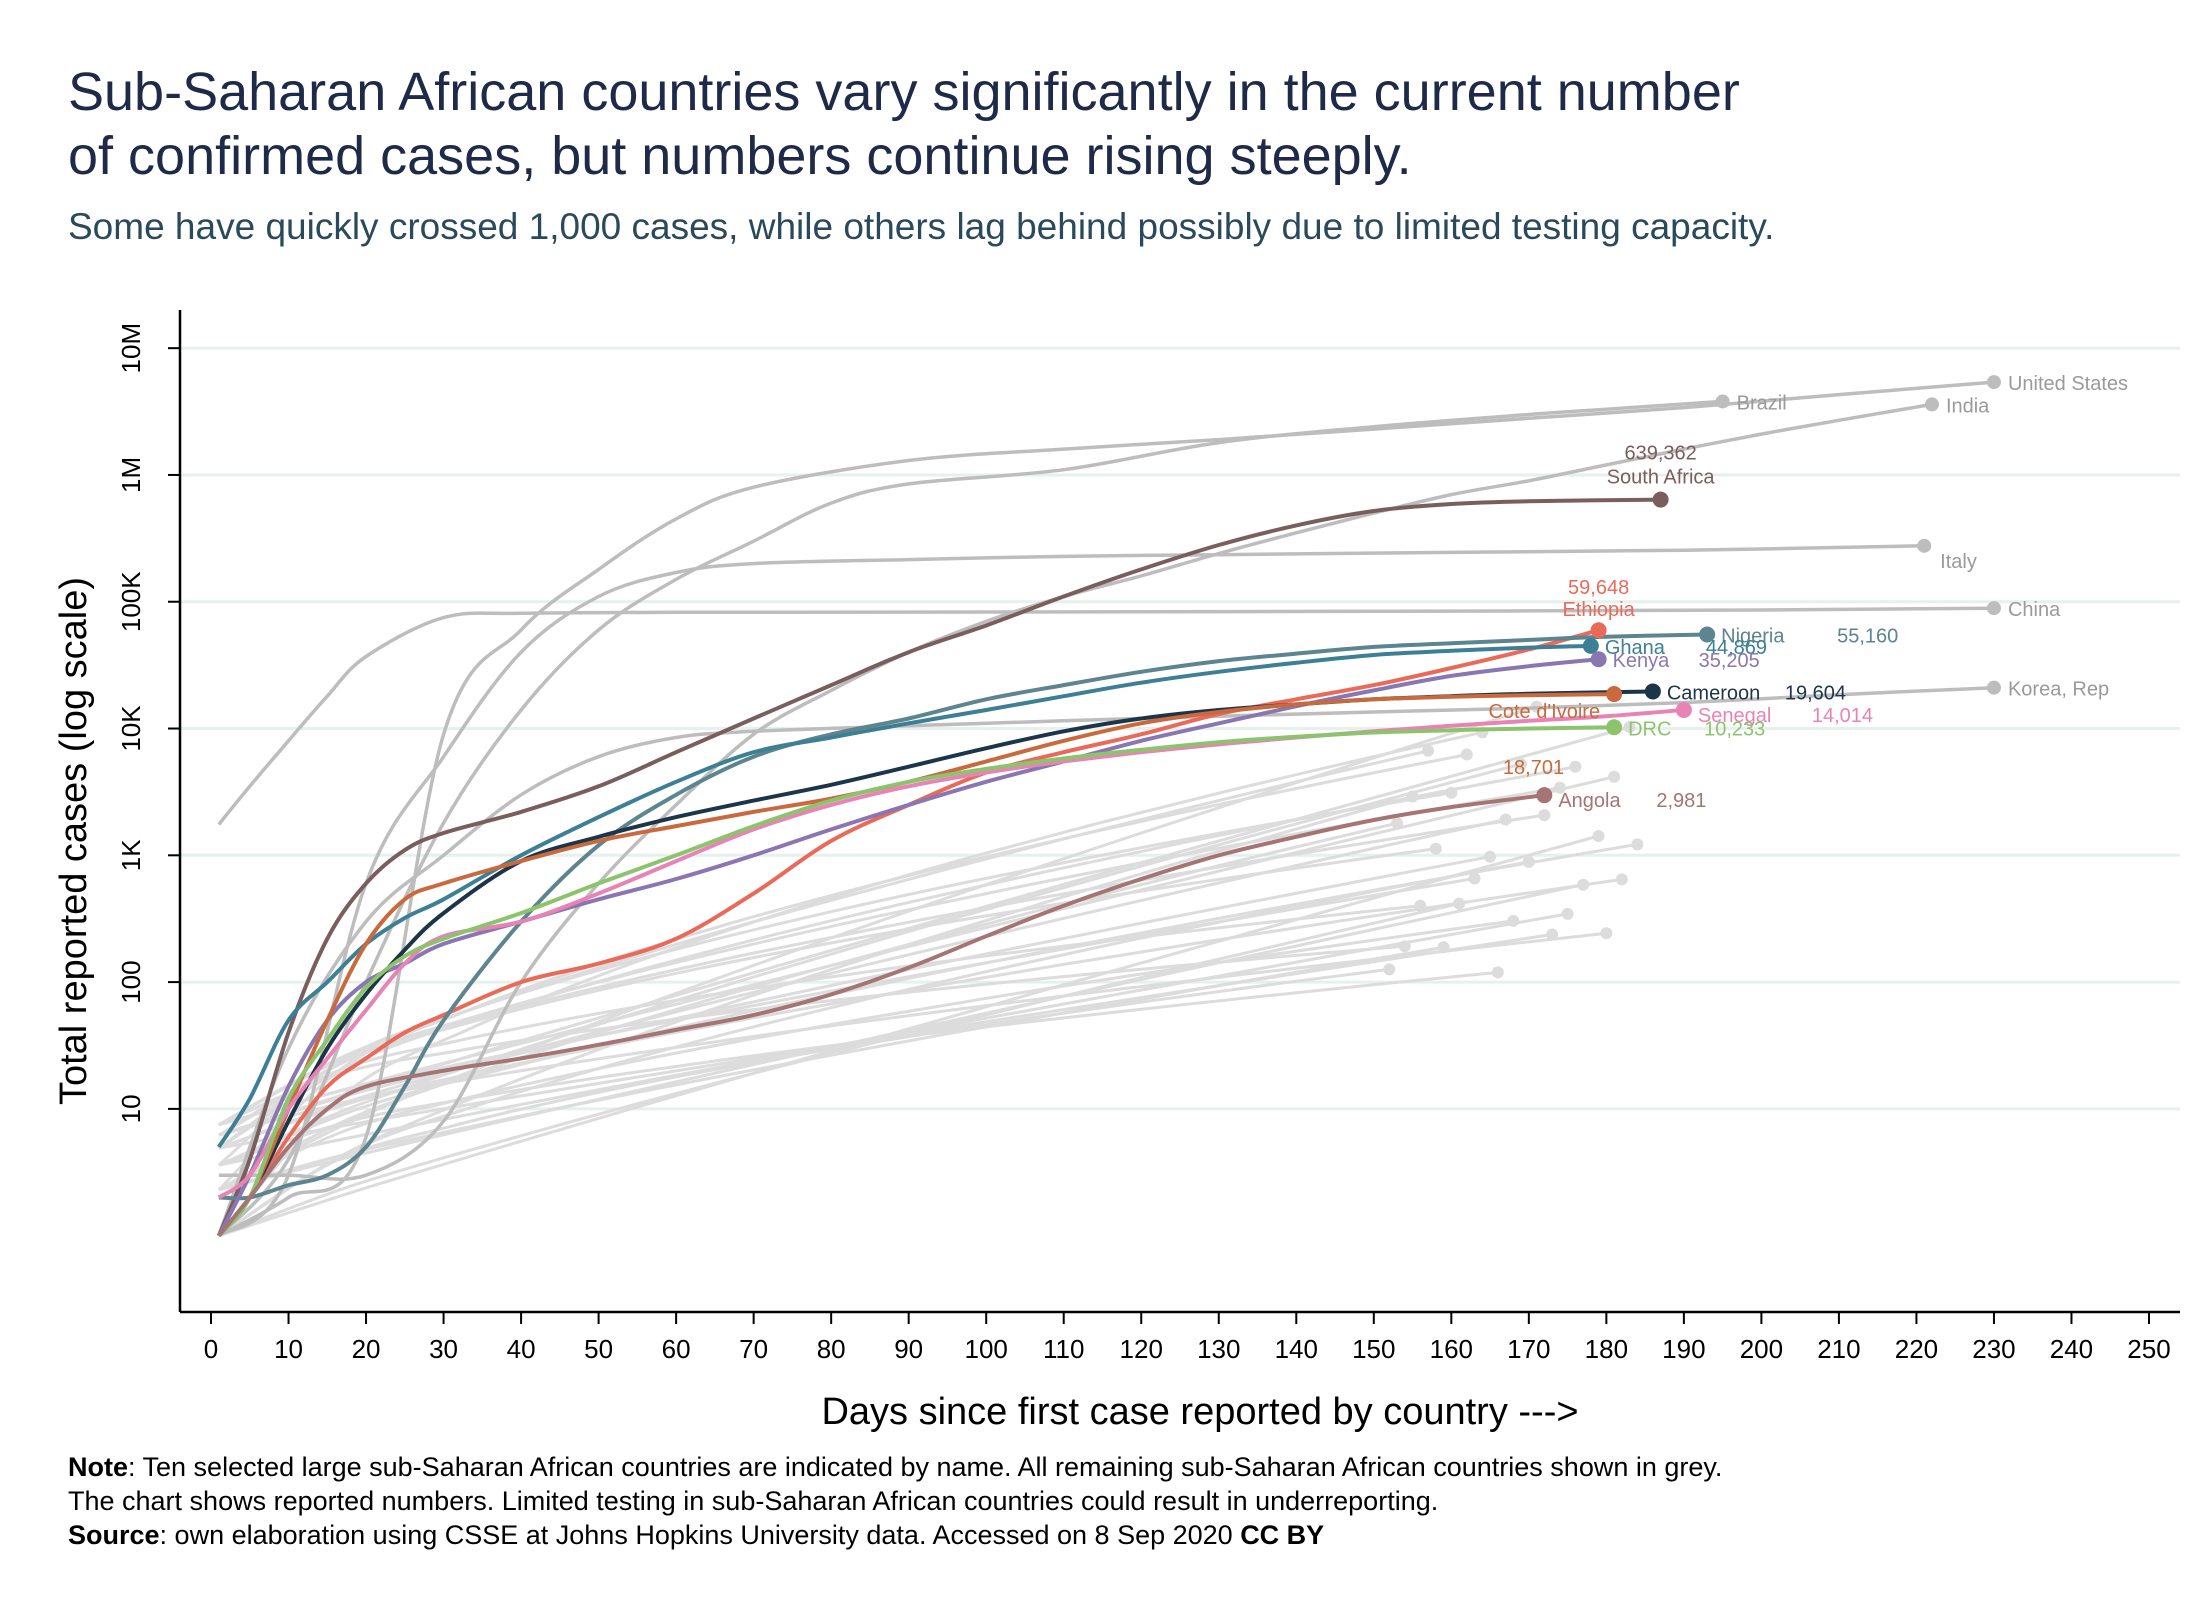 The image size is (2212, 1608). Describe the element at coordinates (1729, 661) in the screenshot. I see `country-value-label: 35,205` at that location.